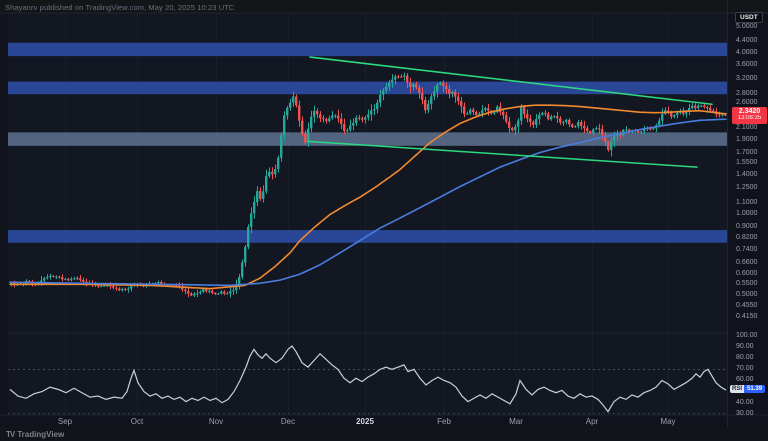 The width and height of the screenshot is (768, 441). Describe the element at coordinates (747, 262) in the screenshot. I see `price-tick: 0.6600` at that location.